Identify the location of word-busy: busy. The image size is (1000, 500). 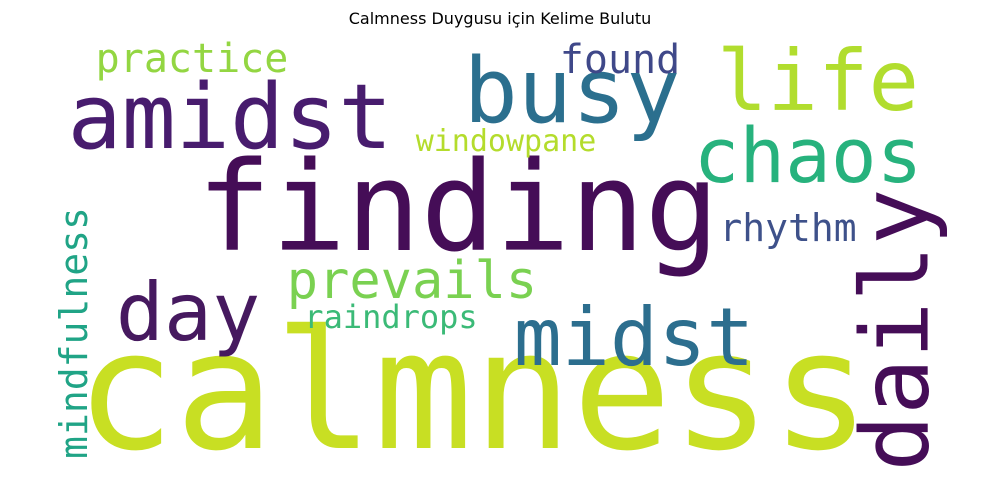
(572, 91).